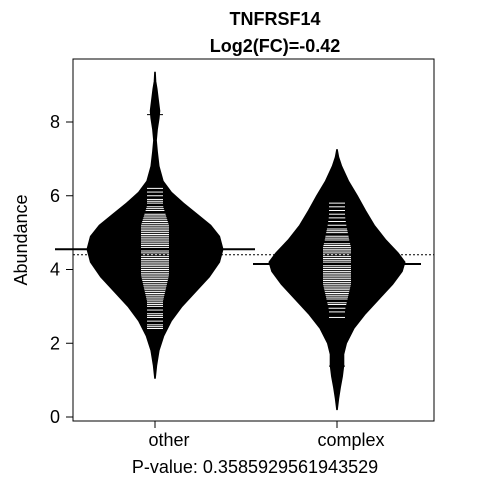 The width and height of the screenshot is (480, 480). Describe the element at coordinates (55, 417) in the screenshot. I see `y-tick-label: 0` at that location.